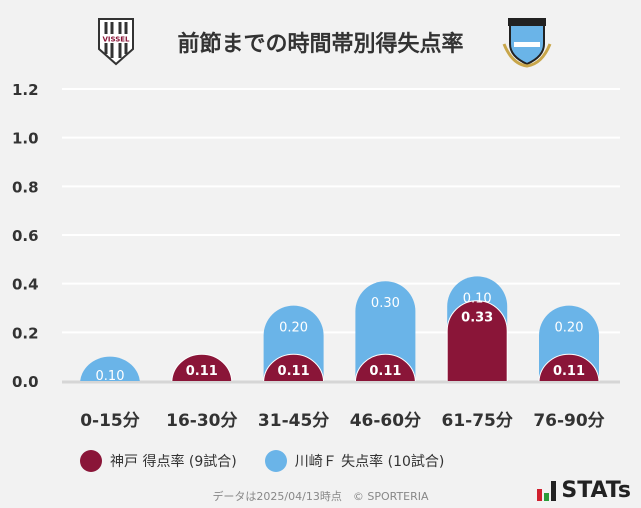 The height and width of the screenshot is (508, 641). Describe the element at coordinates (385, 303) in the screenshot. I see `data-label: 0.30` at that location.